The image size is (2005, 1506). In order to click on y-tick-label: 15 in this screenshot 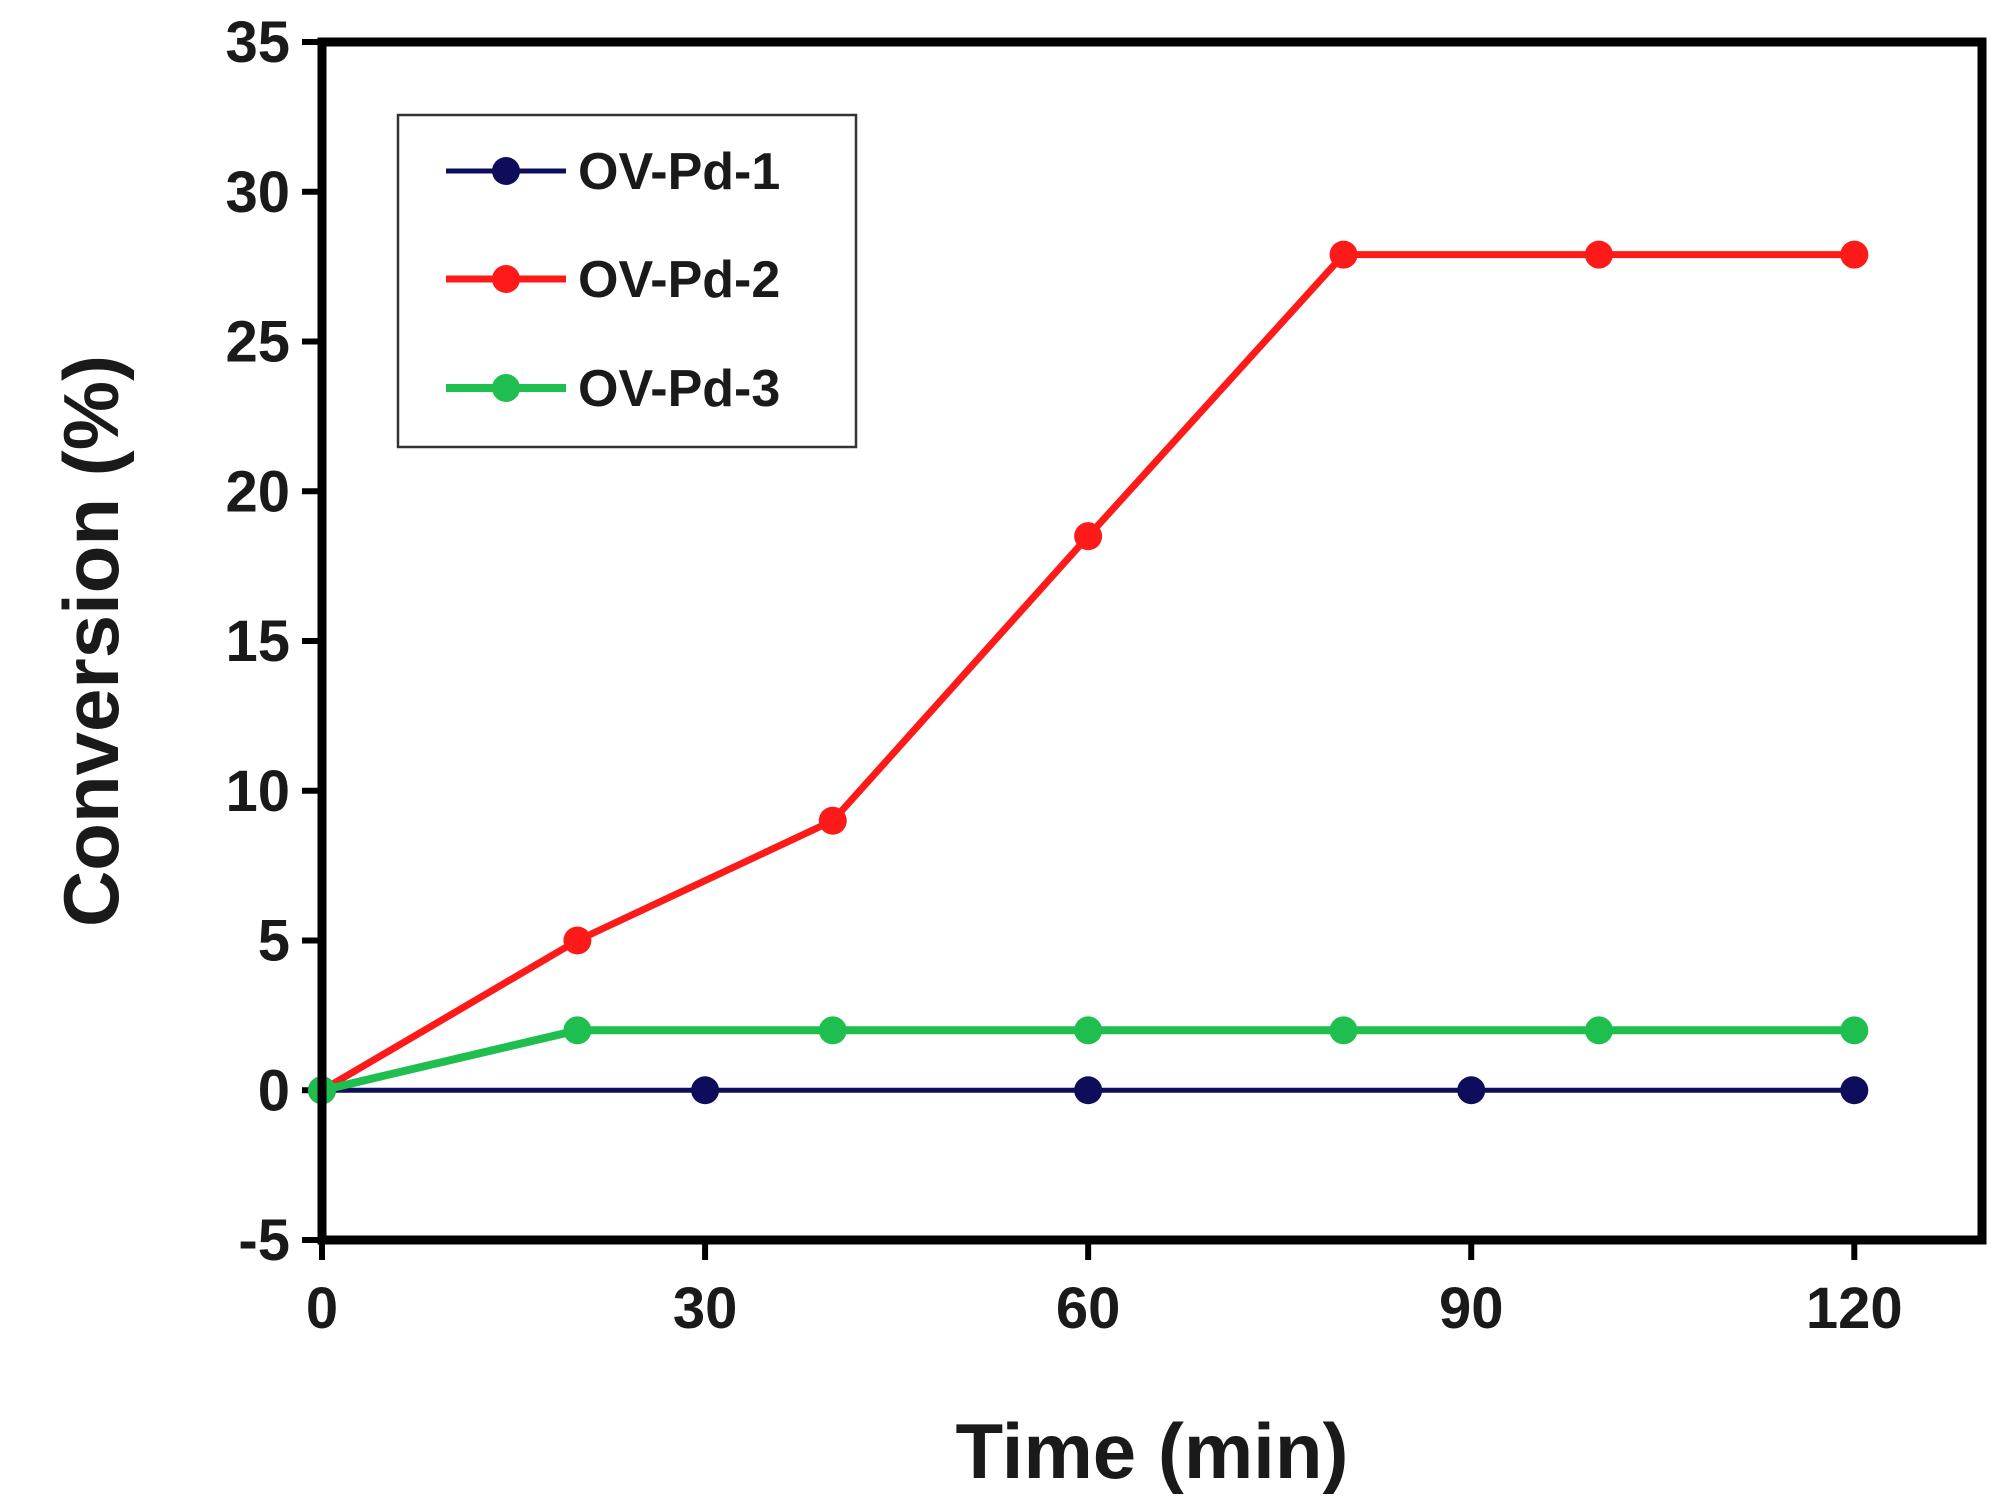, I will do `click(257, 641)`.